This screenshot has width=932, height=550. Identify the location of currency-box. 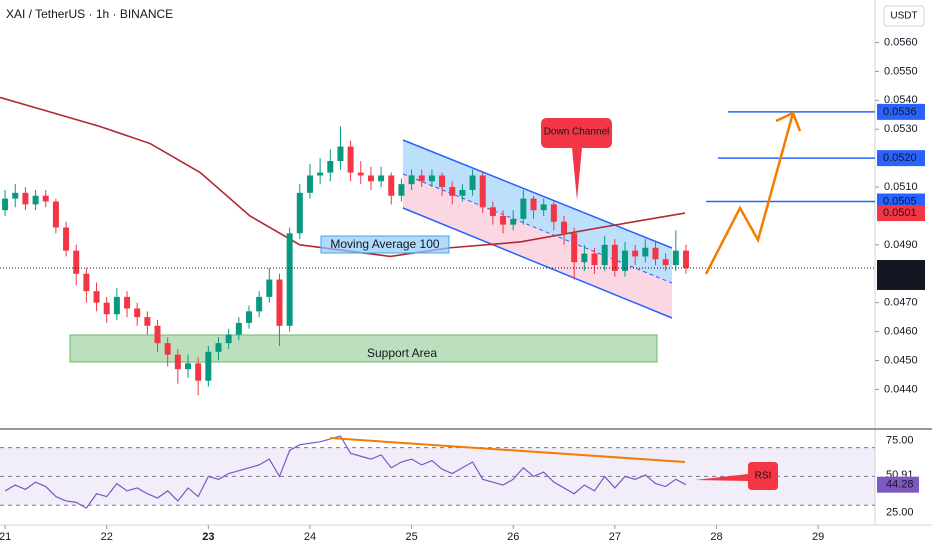
(904, 16).